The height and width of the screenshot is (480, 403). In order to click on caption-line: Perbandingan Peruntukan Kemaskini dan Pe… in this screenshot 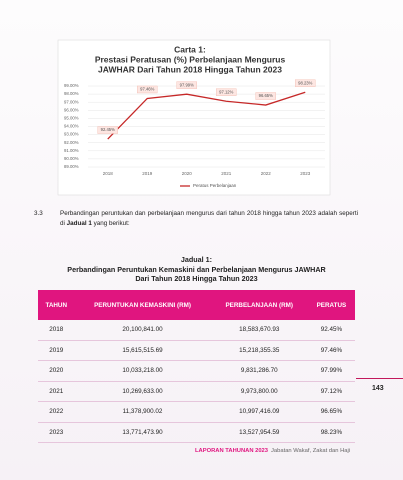, I will do `click(196, 269)`.